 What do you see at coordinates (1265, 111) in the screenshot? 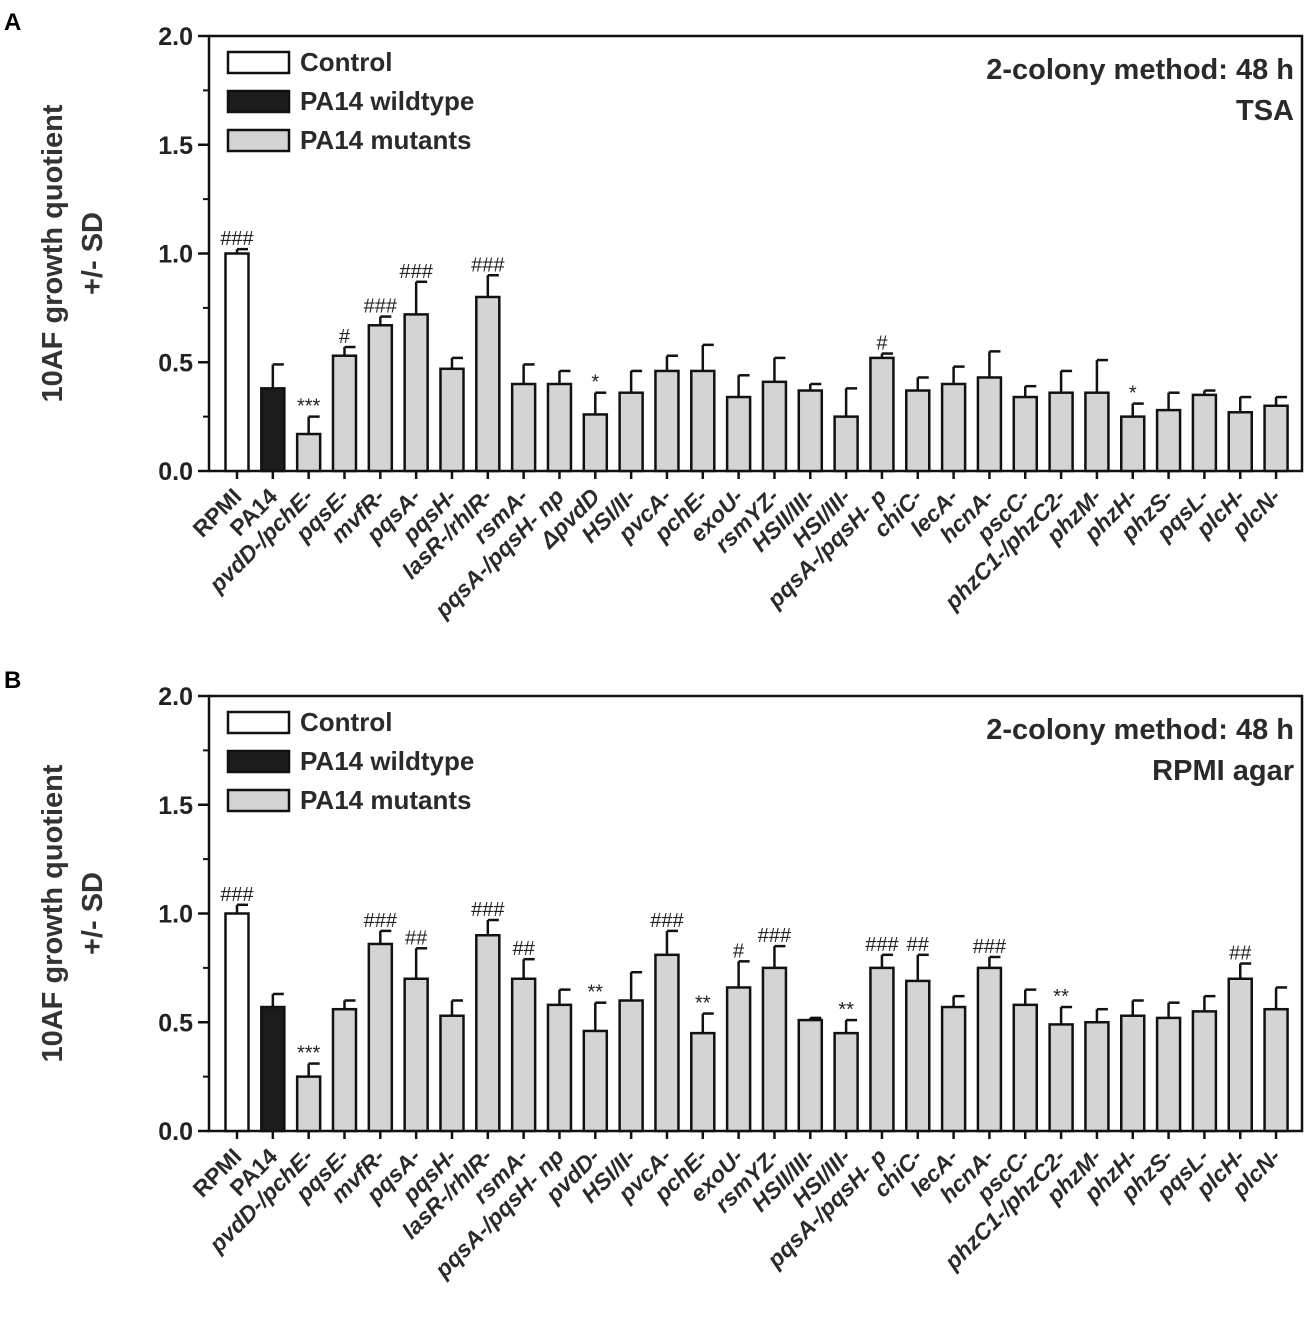
I see `annotation-subtitle: TSA` at bounding box center [1265, 111].